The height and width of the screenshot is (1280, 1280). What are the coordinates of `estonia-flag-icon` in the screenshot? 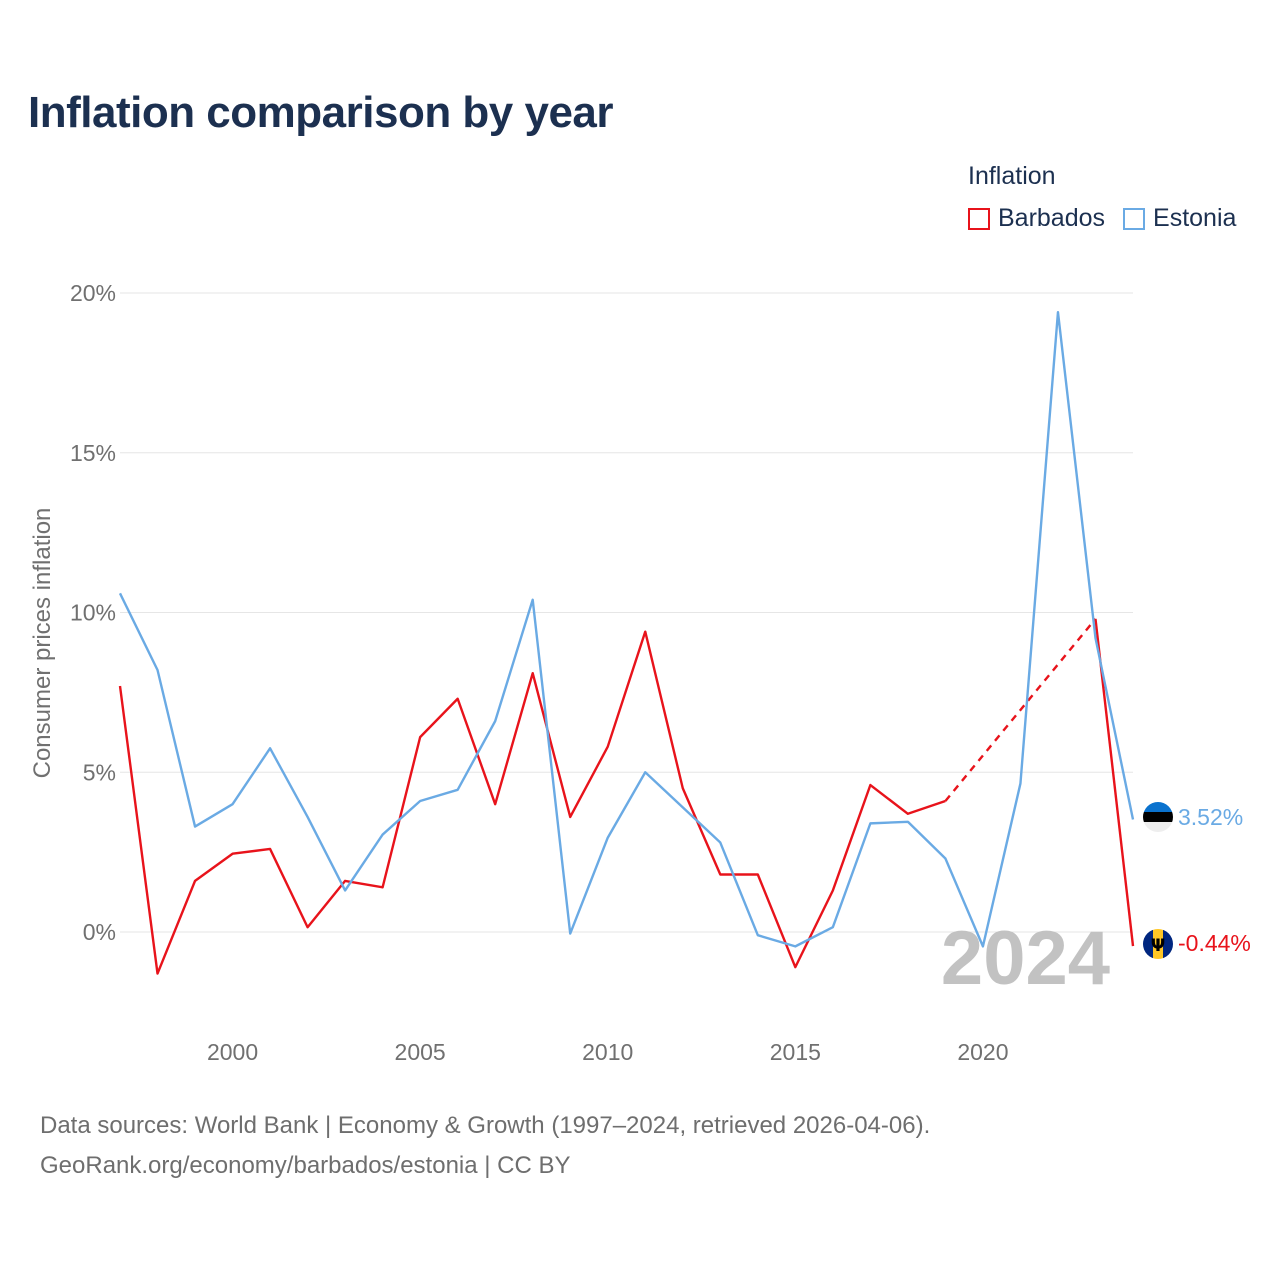 It's located at (1158, 817).